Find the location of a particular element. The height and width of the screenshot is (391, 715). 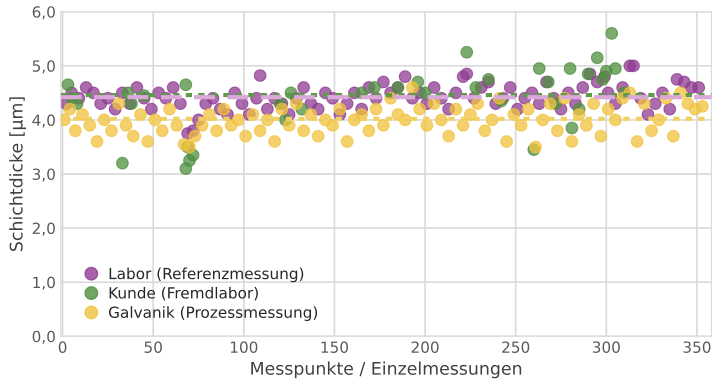

y-tick-label: 6,0 is located at coordinates (43, 13).